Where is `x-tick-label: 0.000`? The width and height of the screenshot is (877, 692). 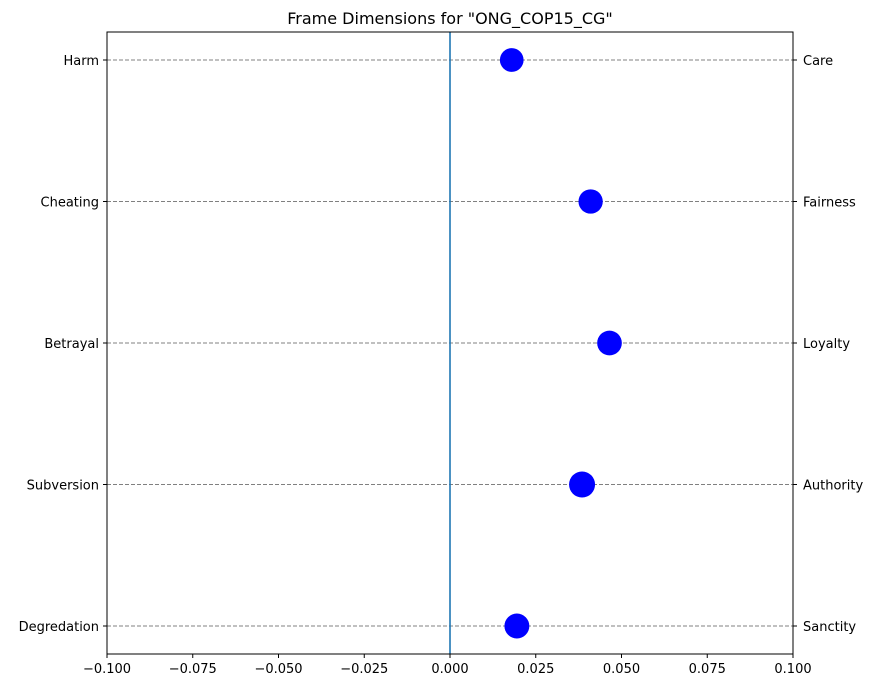
x-tick-label: 0.000 is located at coordinates (449, 669).